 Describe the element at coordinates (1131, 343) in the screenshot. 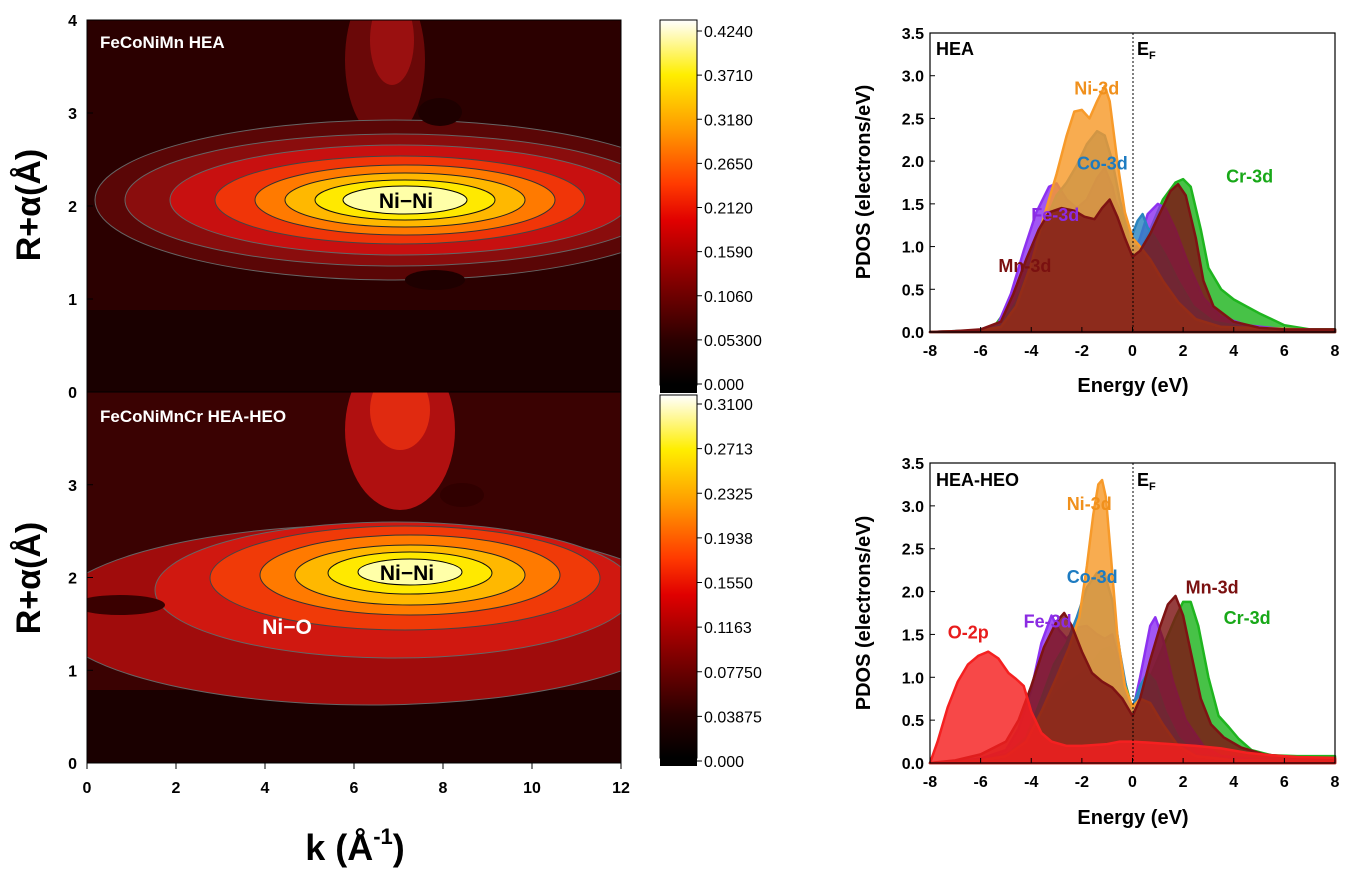

I see `pdos-hea-x-ticks: -8 -6 -4 -2 0 2 4 6 8` at that location.